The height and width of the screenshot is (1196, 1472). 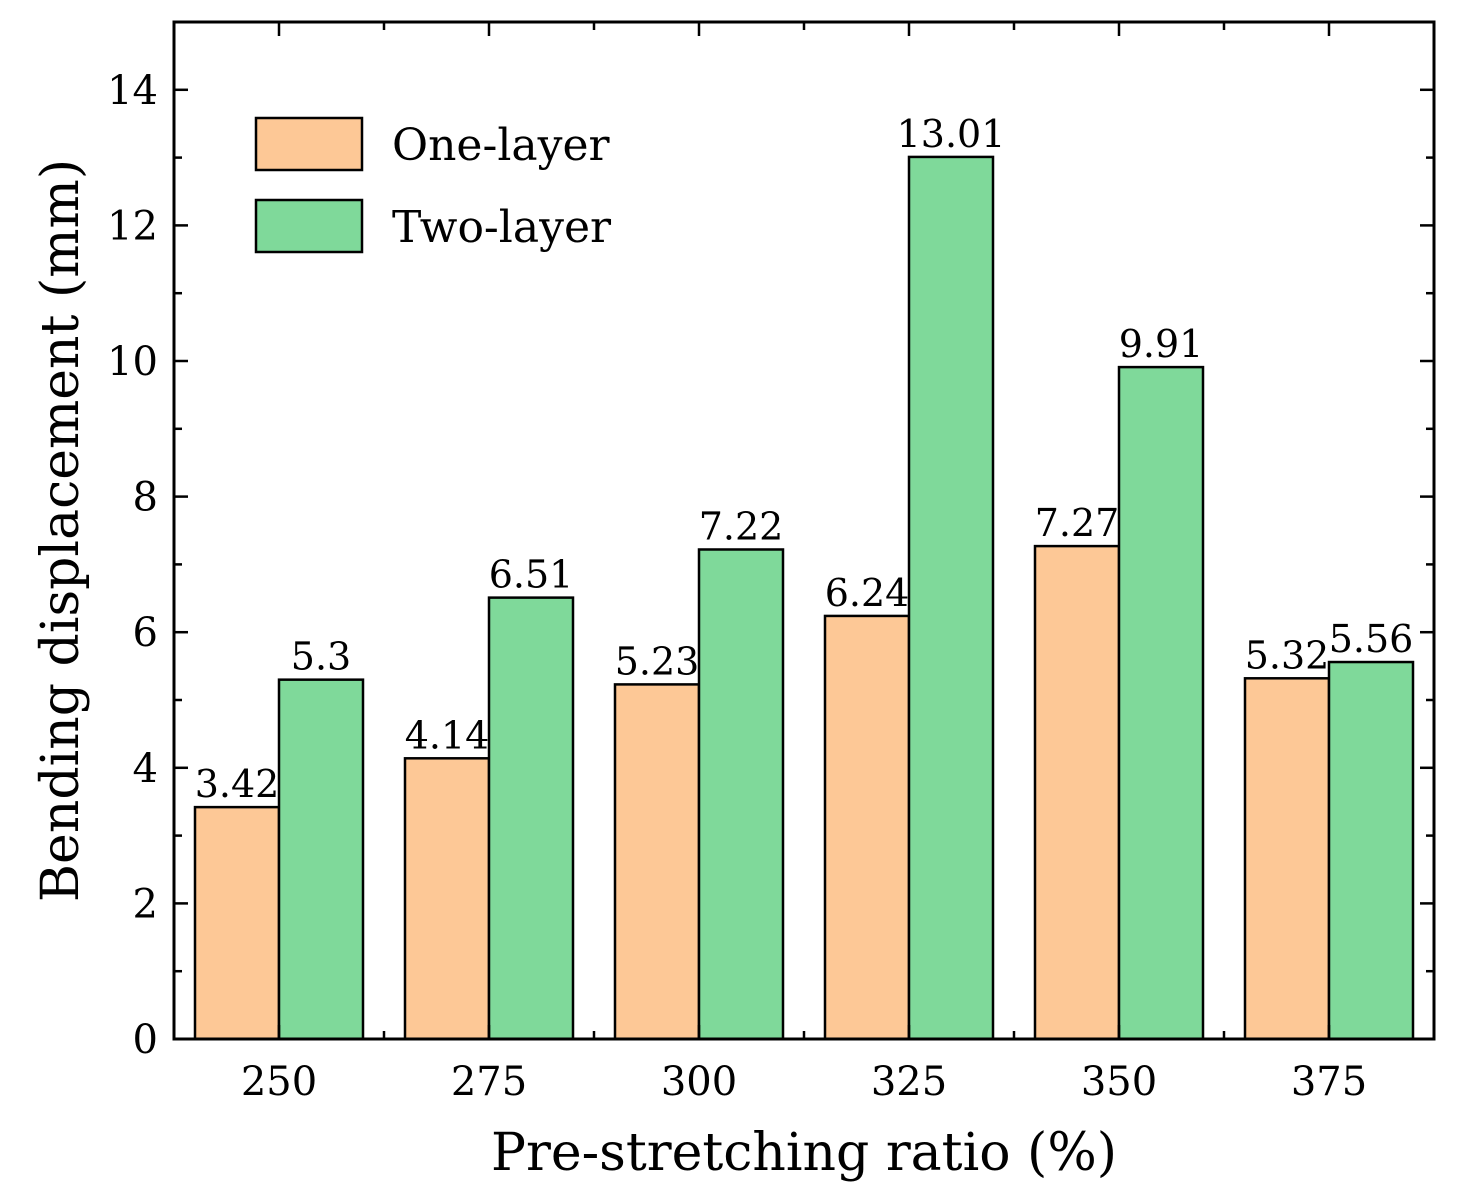 I want to click on data-label-two-layer-375: 5.56, so click(x=1371, y=639).